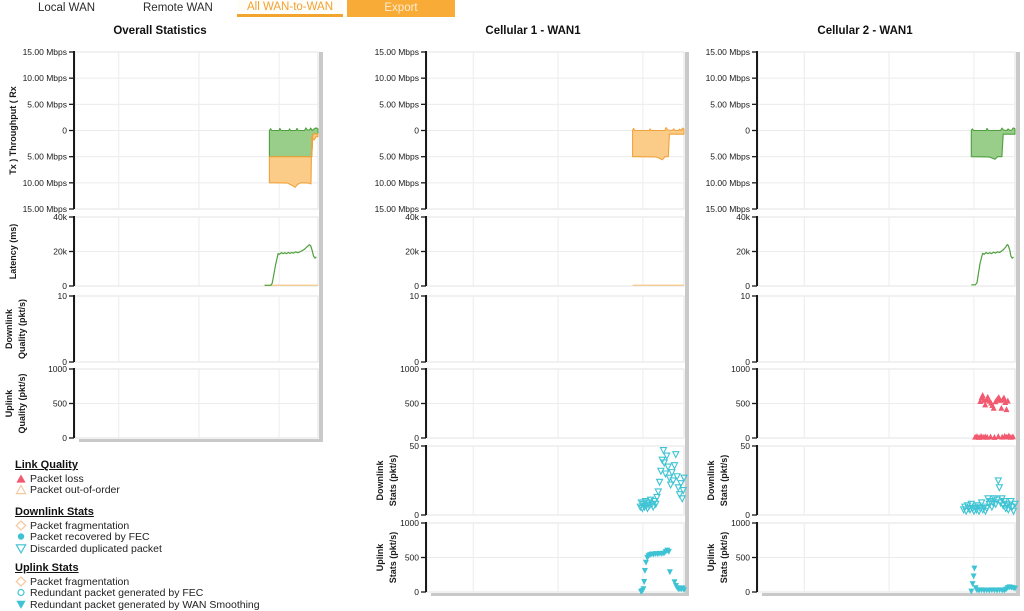  What do you see at coordinates (163, 251) in the screenshot?
I see `chart-overall-latency: 40k 20k 0 Latency (ms)` at bounding box center [163, 251].